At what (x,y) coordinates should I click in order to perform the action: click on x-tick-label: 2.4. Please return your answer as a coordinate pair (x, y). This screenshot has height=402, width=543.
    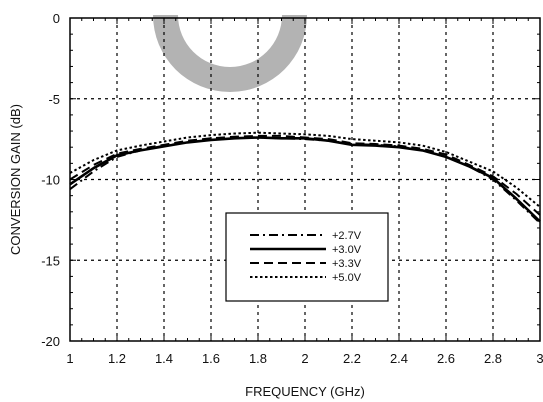
    Looking at the image, I should click on (399, 358).